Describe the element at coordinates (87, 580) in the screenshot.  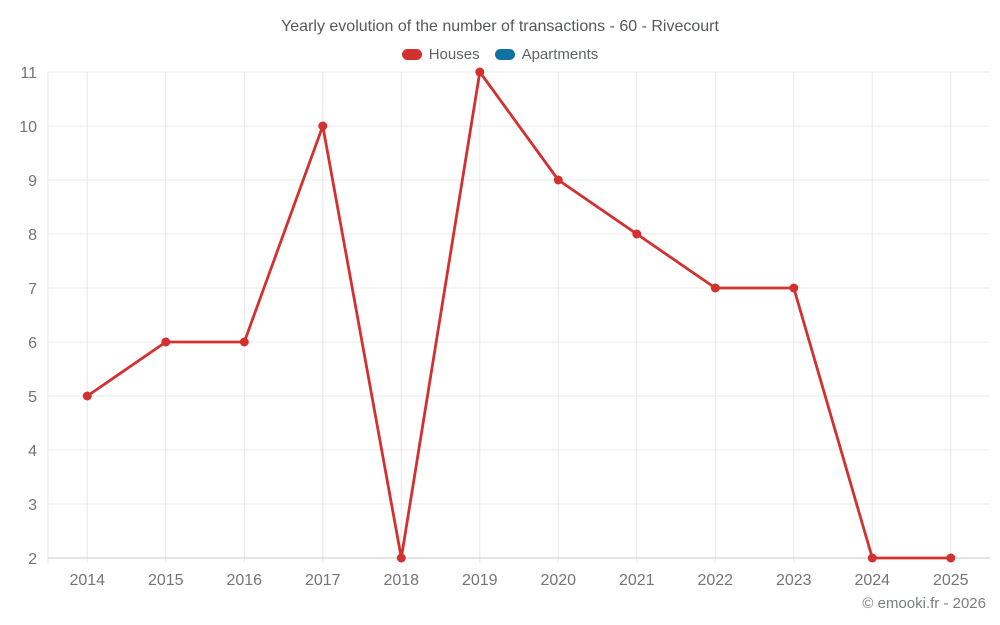
I see `x-tick-label: 2014` at that location.